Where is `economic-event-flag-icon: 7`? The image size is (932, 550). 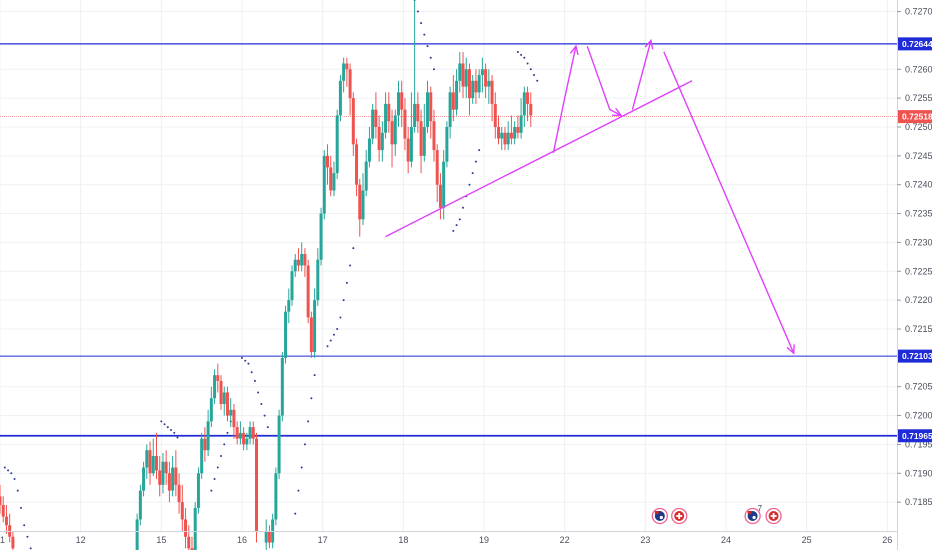
economic-event-flag-icon: 7 is located at coordinates (753, 514).